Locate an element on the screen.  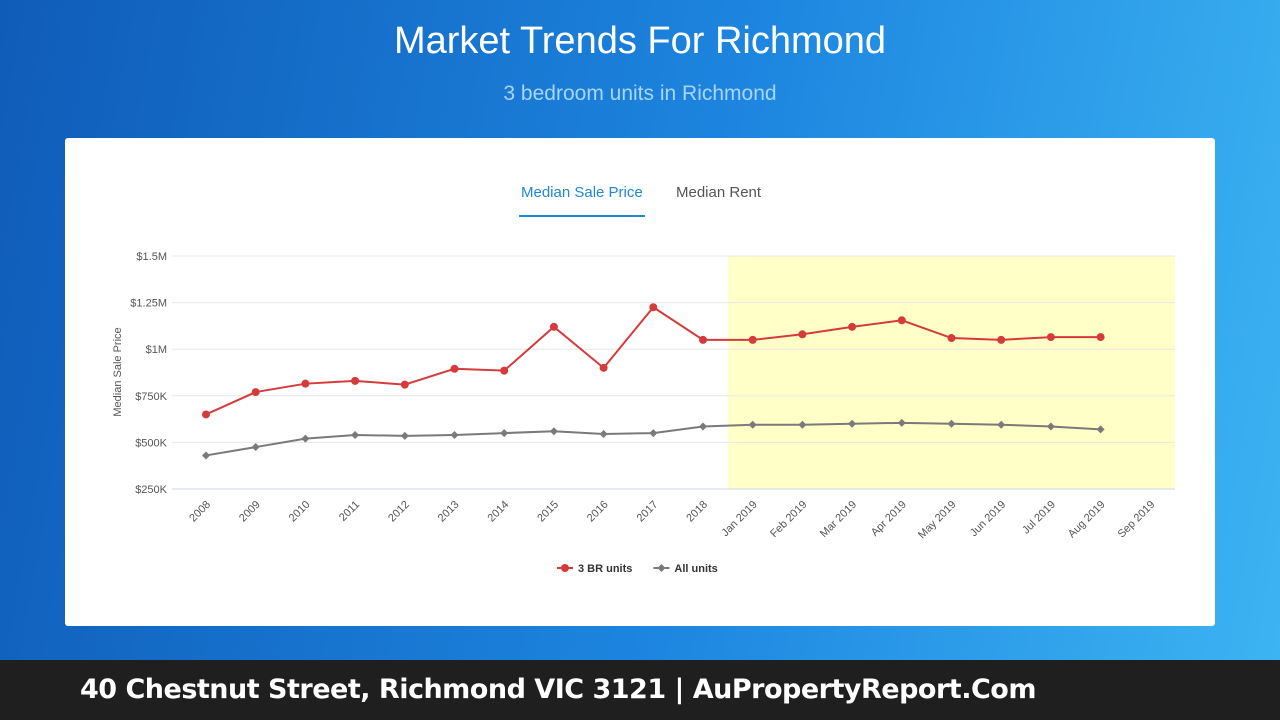
x-tick-label: 2018 is located at coordinates (697, 512).